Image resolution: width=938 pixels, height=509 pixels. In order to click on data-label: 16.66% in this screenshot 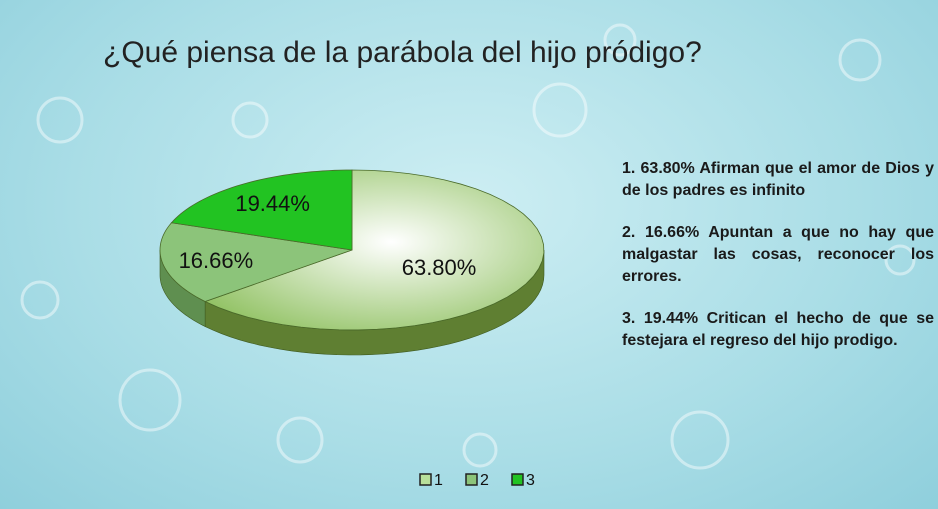, I will do `click(216, 260)`.